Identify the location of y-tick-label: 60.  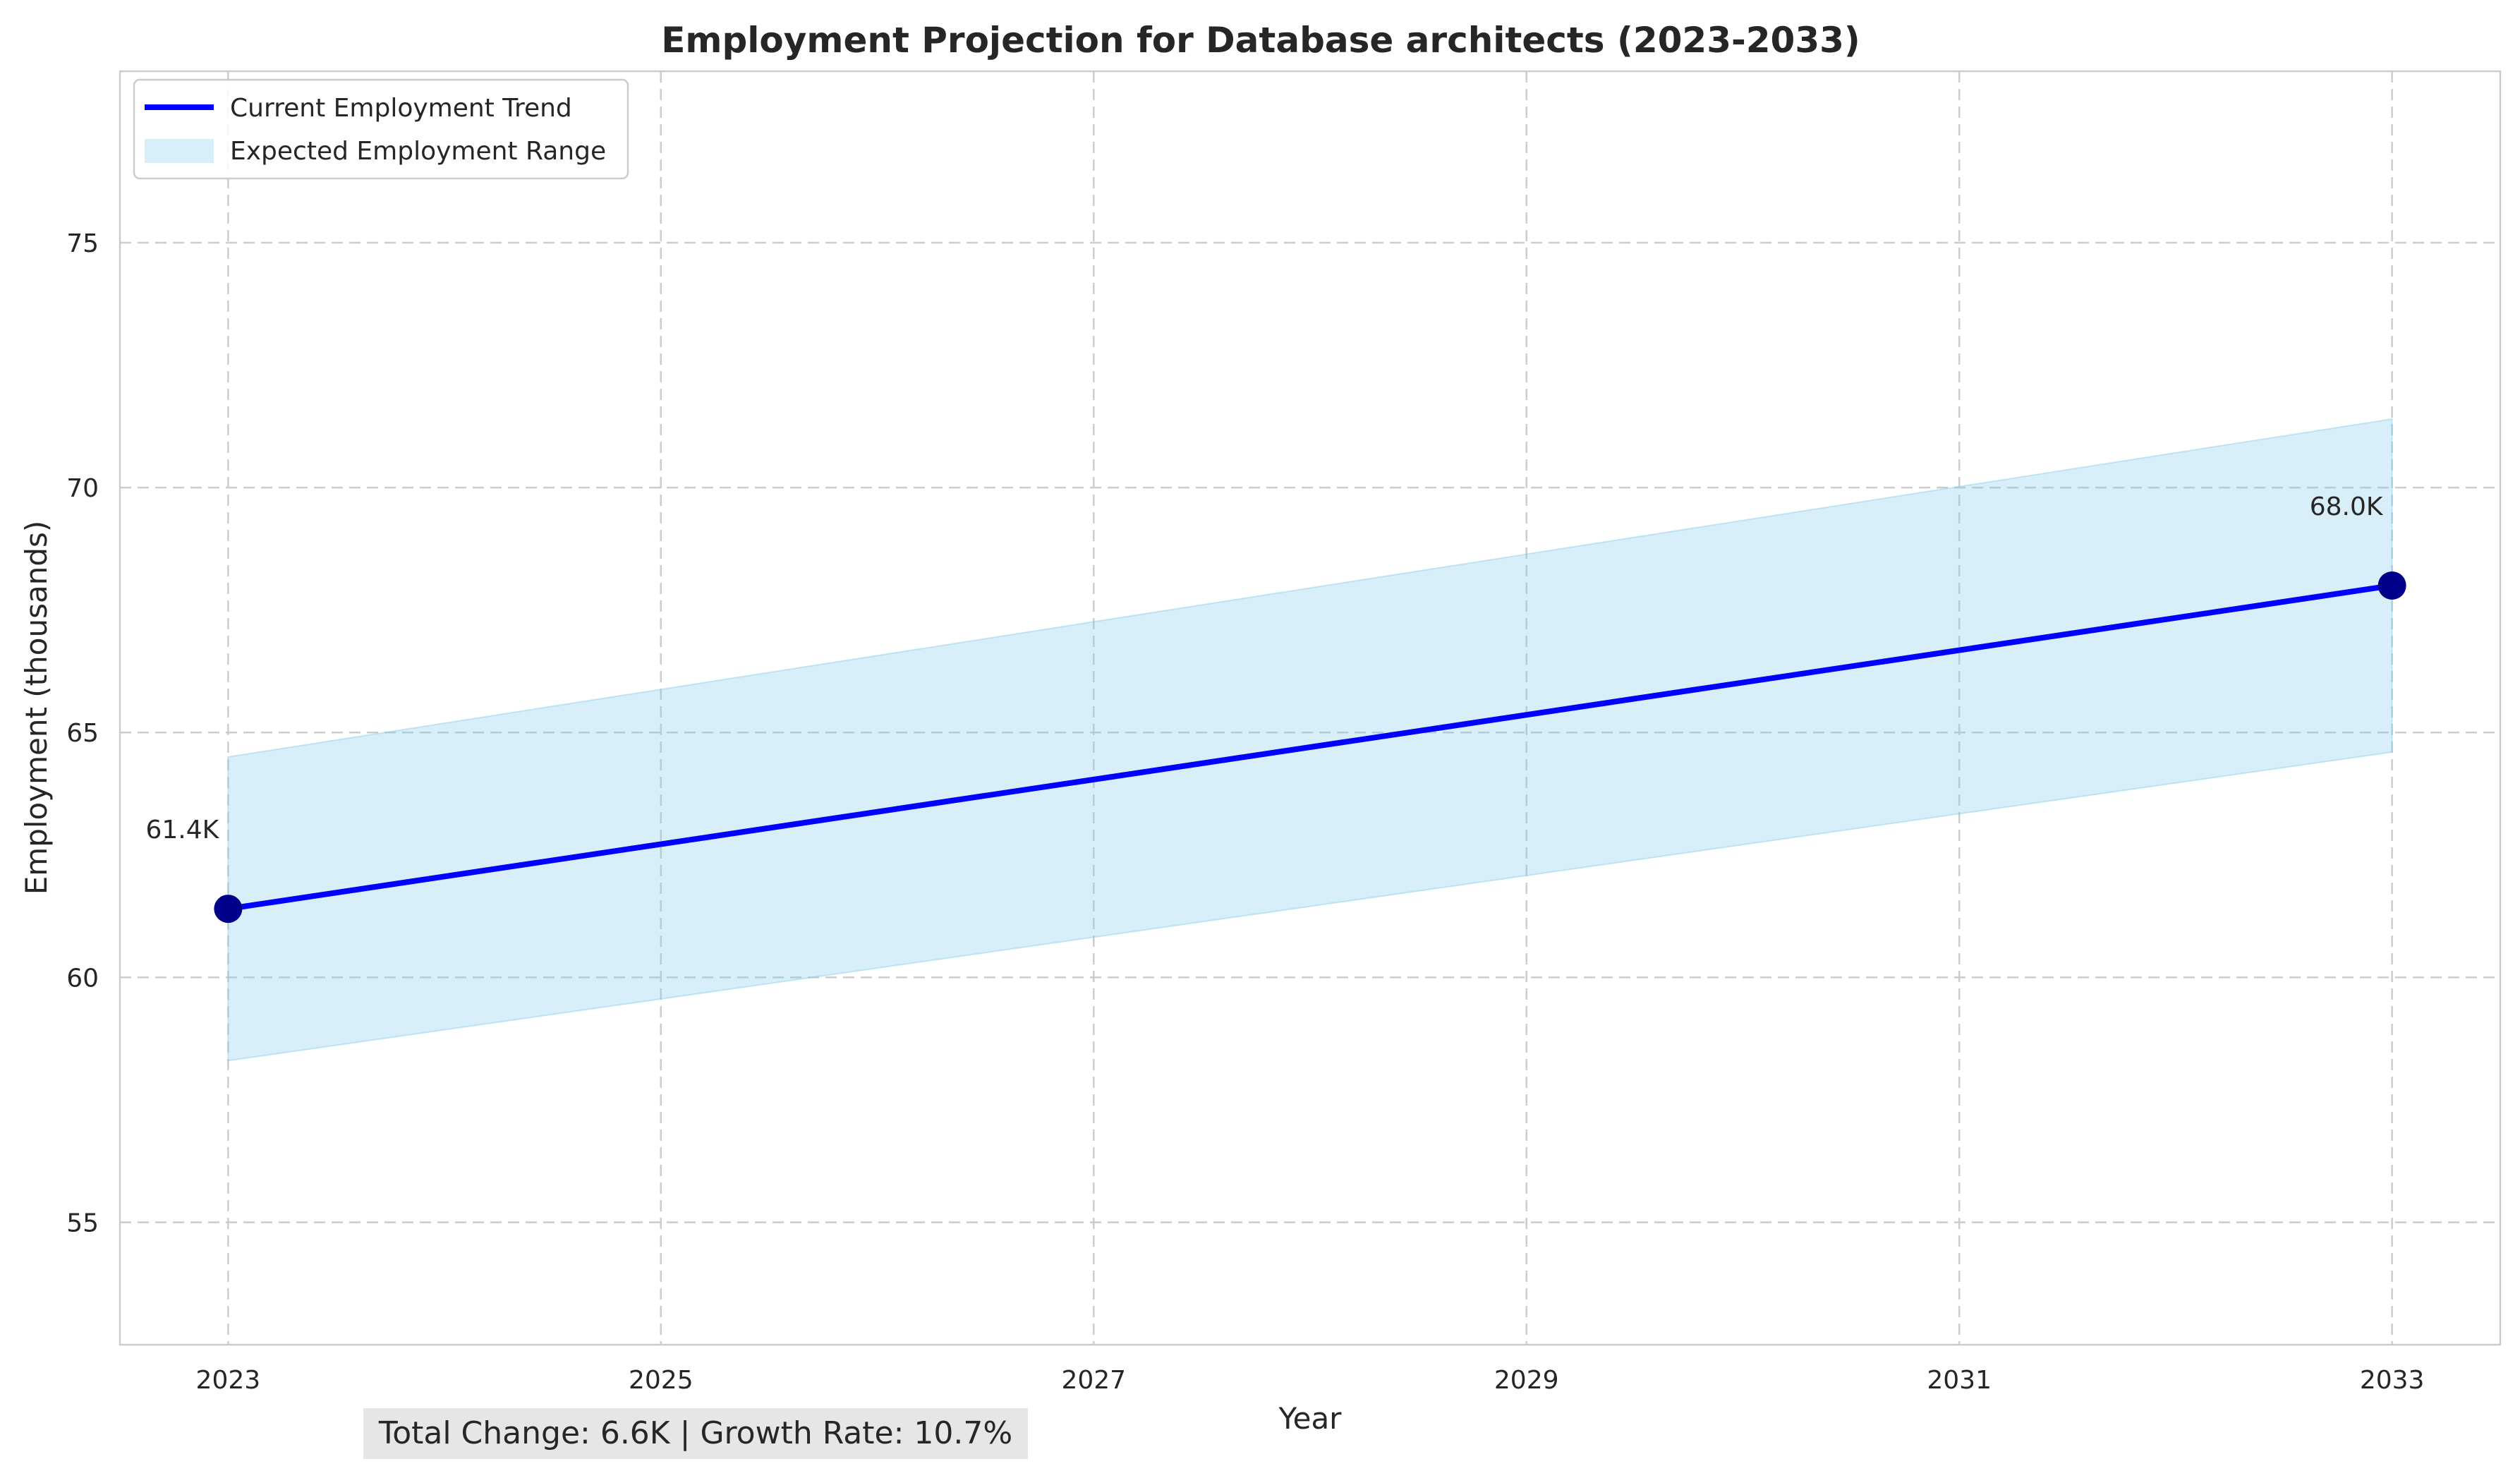
(82, 978).